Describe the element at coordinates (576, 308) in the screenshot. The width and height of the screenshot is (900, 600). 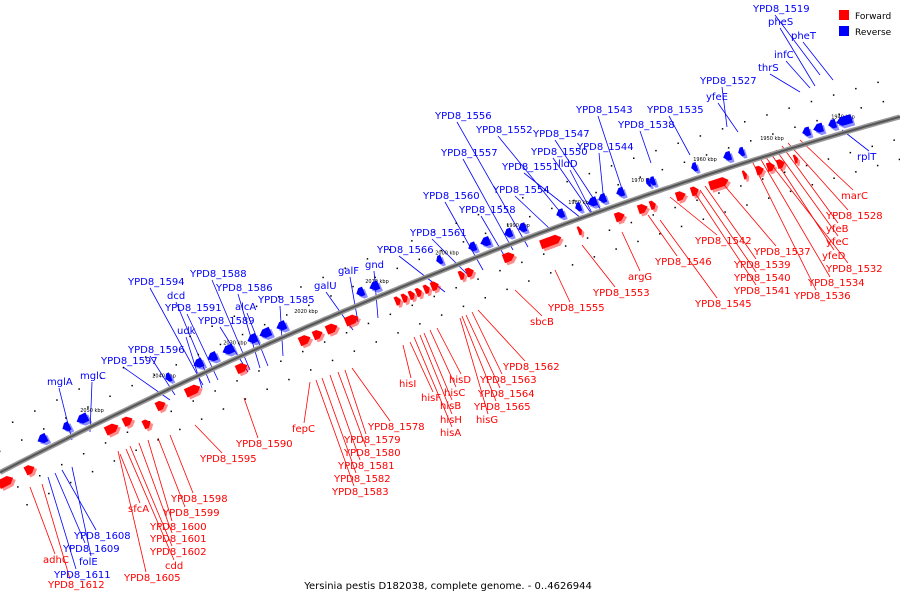
I see `forward-label: YPD8_1555` at that location.